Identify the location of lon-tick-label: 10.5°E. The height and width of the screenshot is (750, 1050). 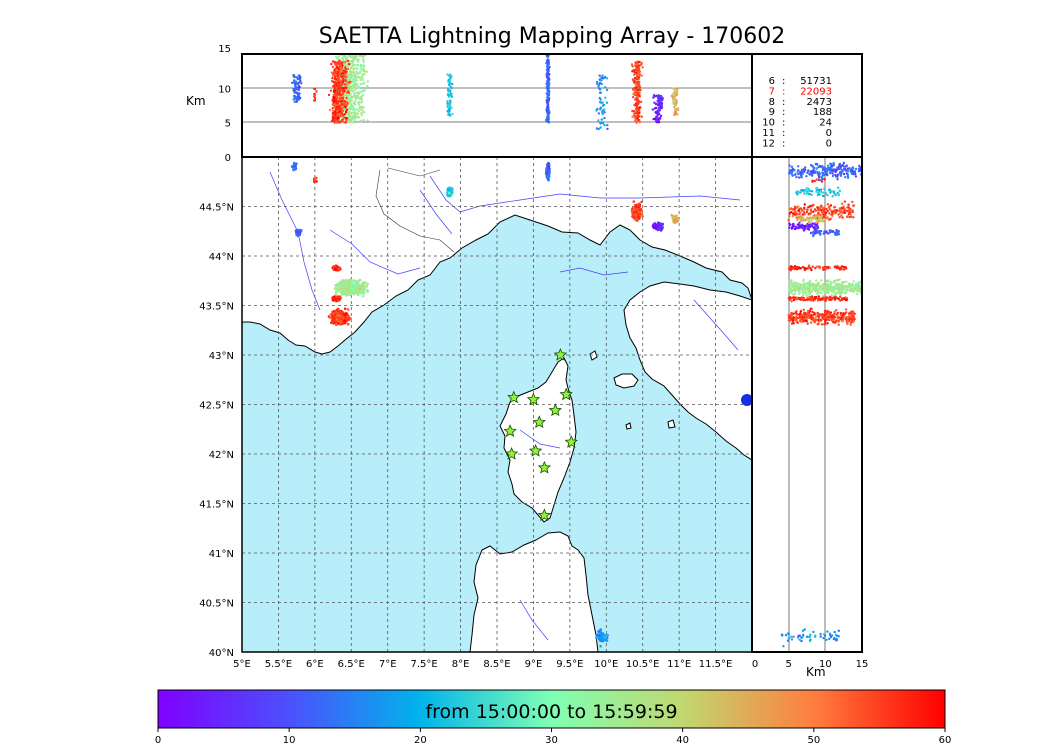
(643, 664).